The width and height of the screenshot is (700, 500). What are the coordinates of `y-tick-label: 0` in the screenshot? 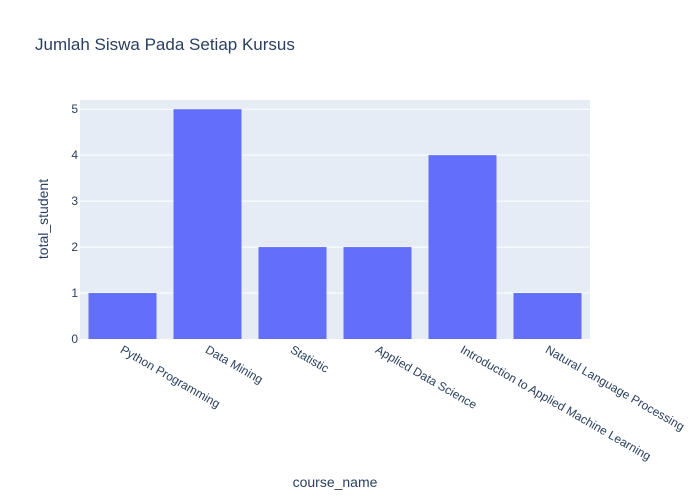 It's located at (74, 339).